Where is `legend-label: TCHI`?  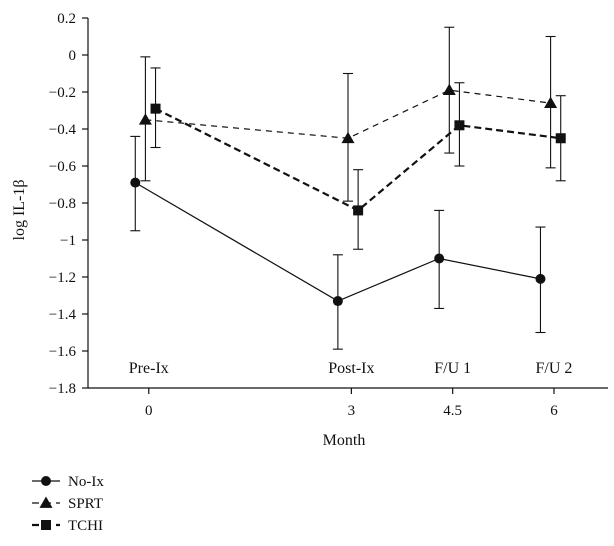
legend-label: TCHI is located at coordinates (85, 526).